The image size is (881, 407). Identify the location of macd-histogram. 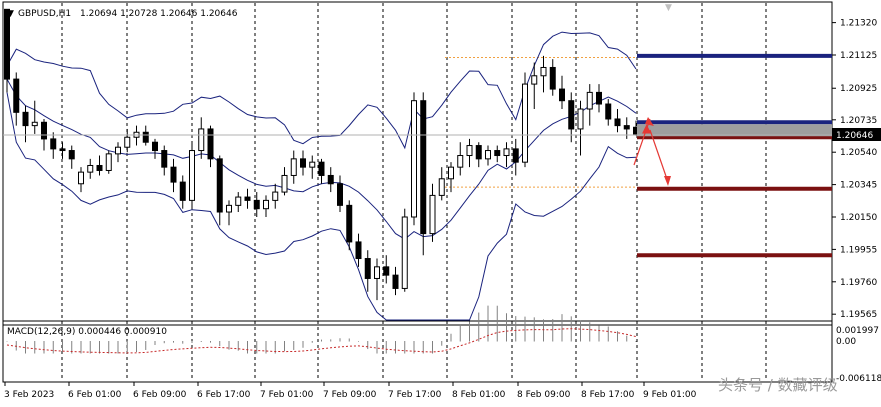
(321, 329).